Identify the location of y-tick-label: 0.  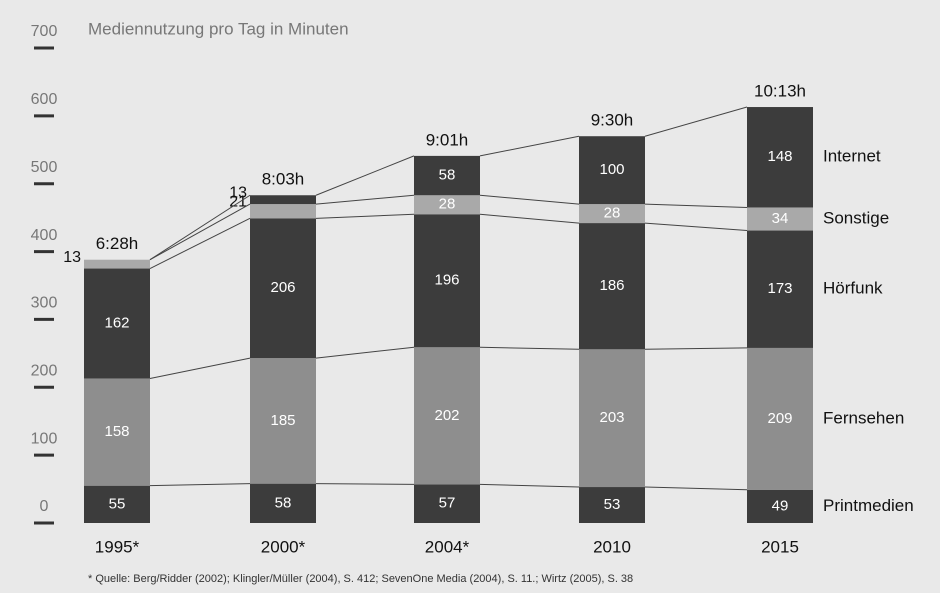
(44, 506).